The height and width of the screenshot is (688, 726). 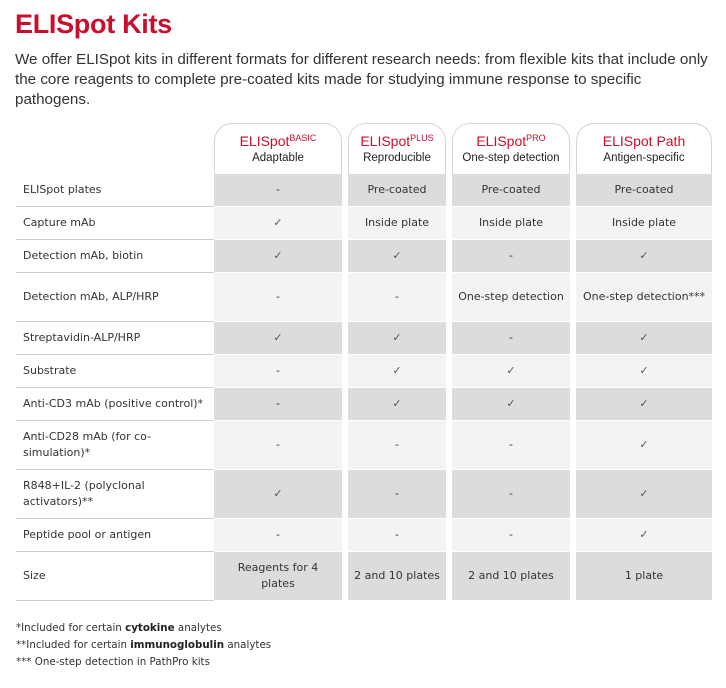 I want to click on column-header-pro: ELISpotPRO One-step detection, so click(x=511, y=148).